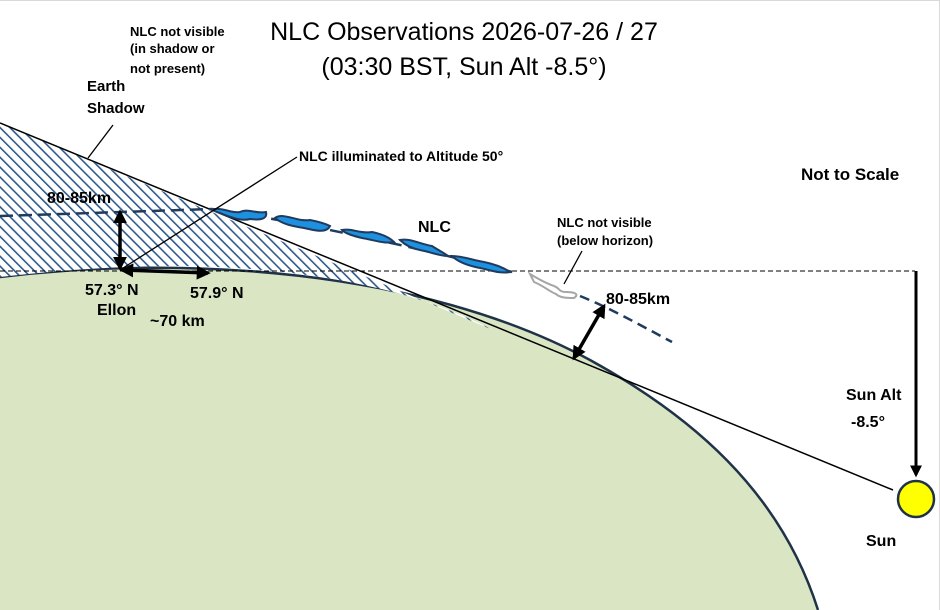  Describe the element at coordinates (881, 541) in the screenshot. I see `label-sun: Sun` at that location.